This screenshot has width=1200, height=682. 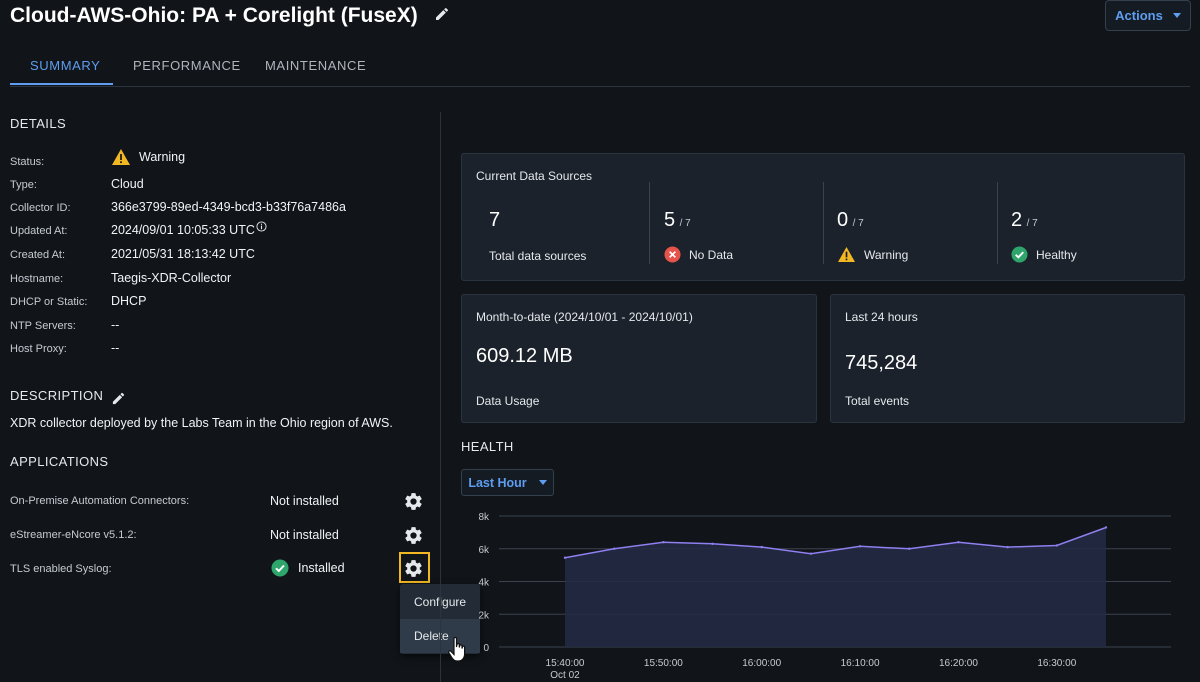 What do you see at coordinates (649, 223) in the screenshot?
I see `separator` at bounding box center [649, 223].